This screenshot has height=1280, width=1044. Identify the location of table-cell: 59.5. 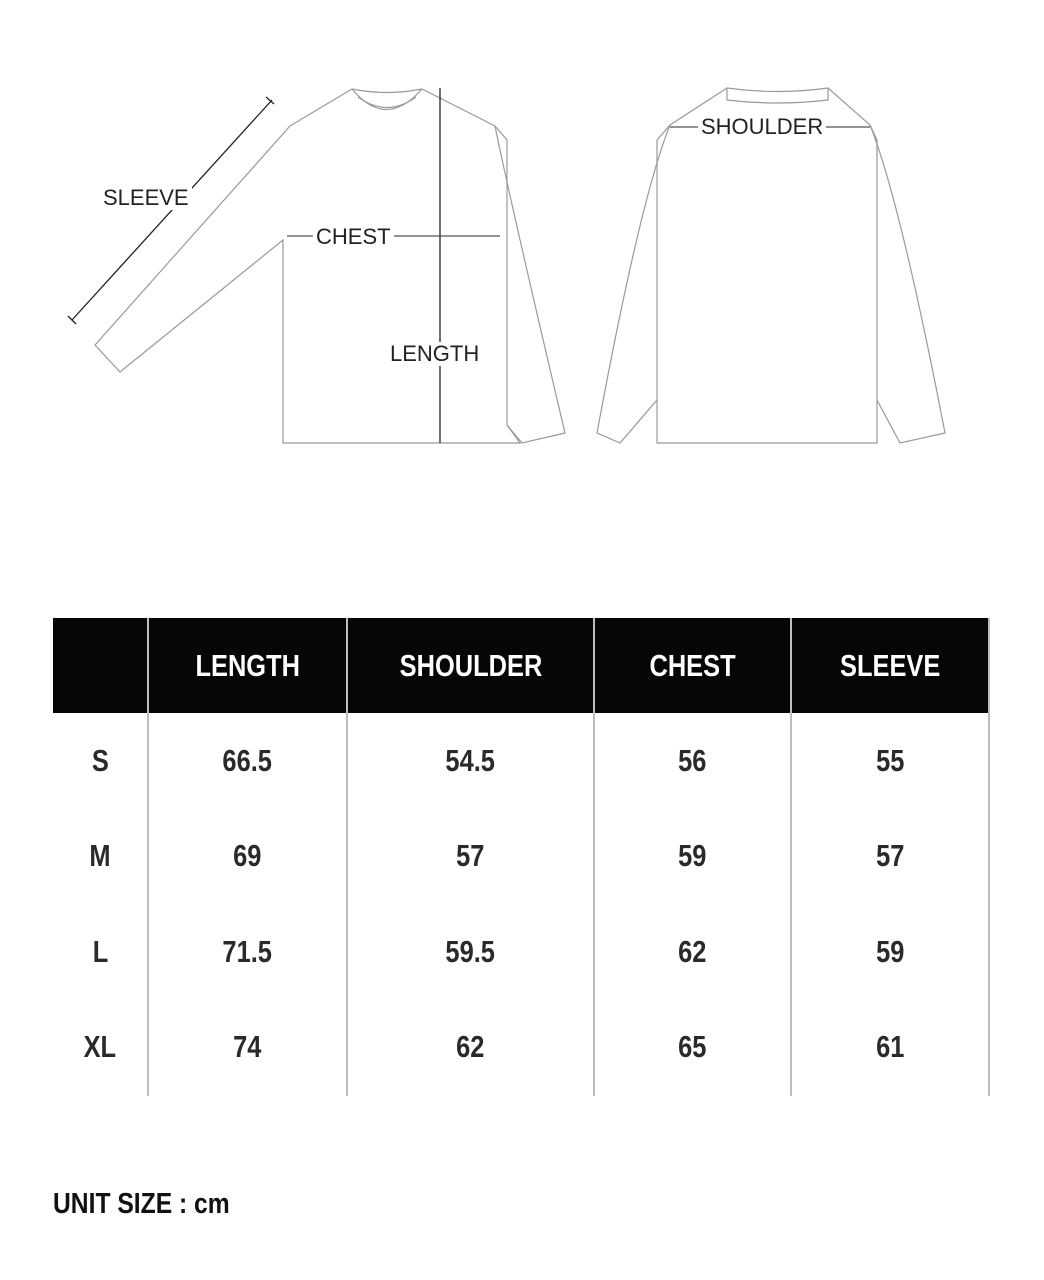
(470, 951).